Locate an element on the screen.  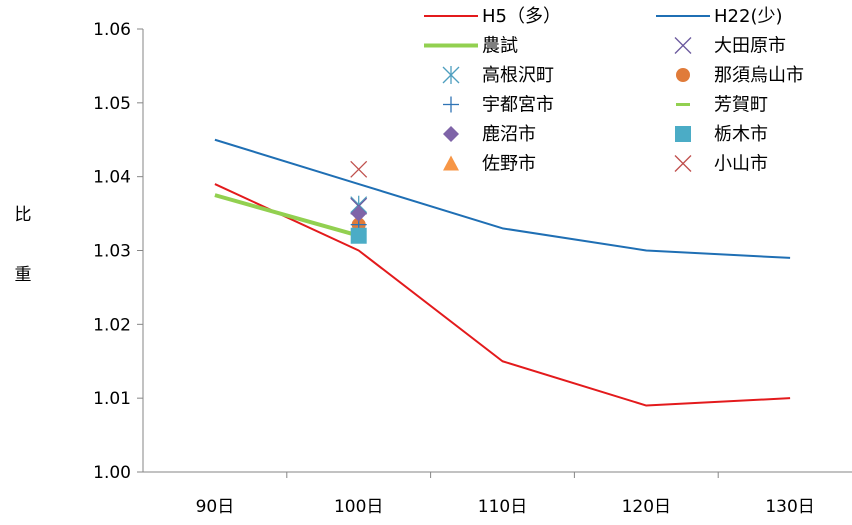
legend-label: 宇都宮市 is located at coordinates (518, 105).